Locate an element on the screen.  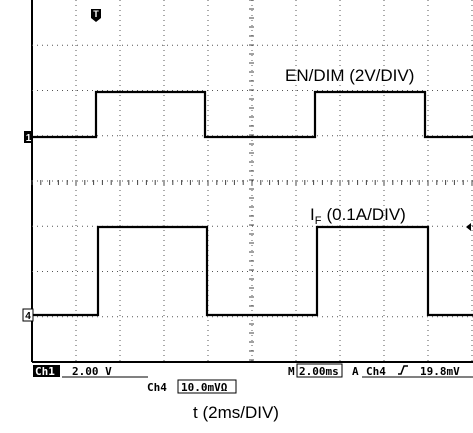
trace-label-scale: (0.1A/DIV) is located at coordinates (365, 214).